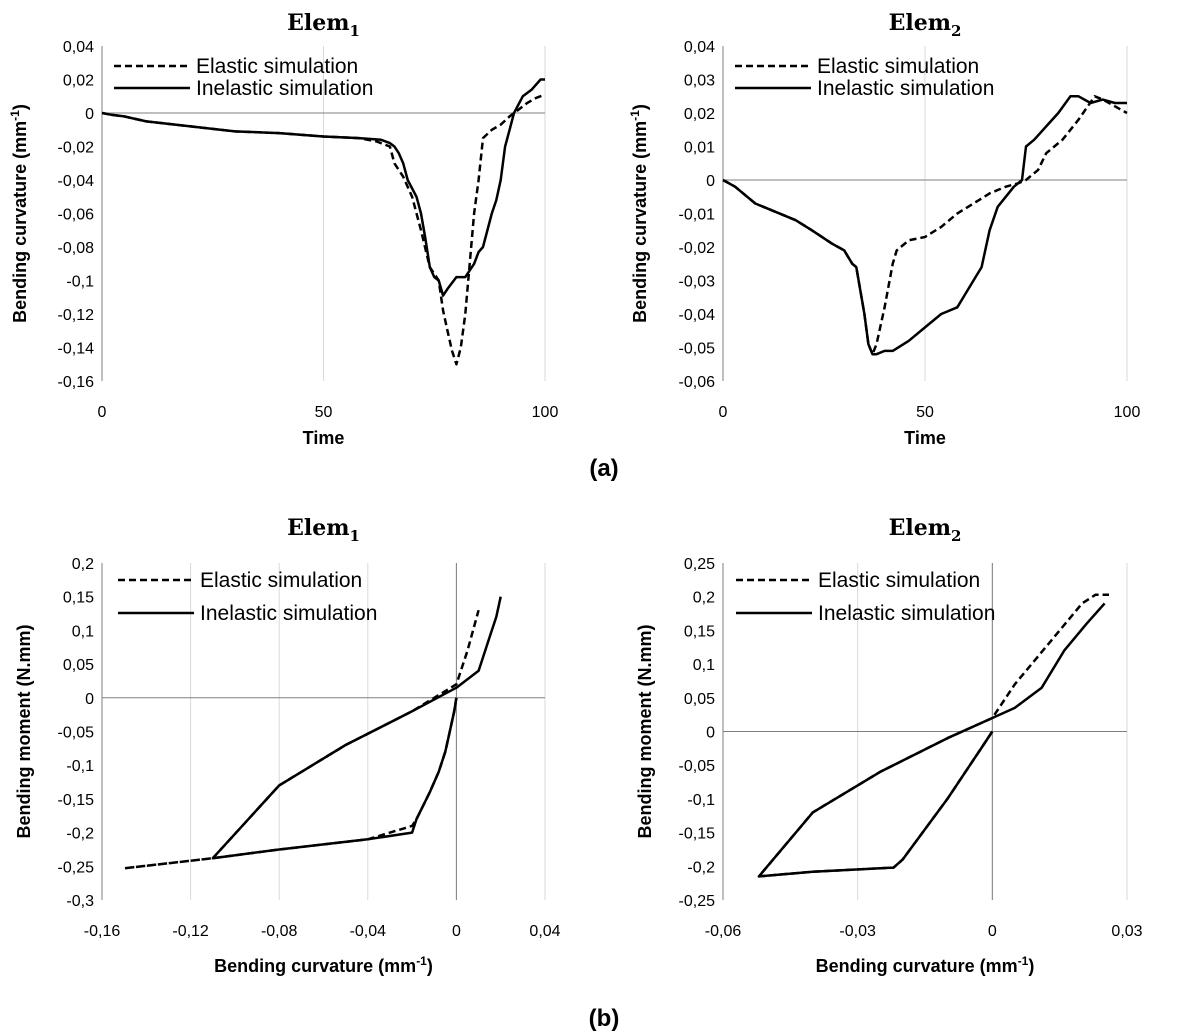 The image size is (1185, 1036). Describe the element at coordinates (76, 349) in the screenshot. I see `y-tick-label: -0,14` at that location.